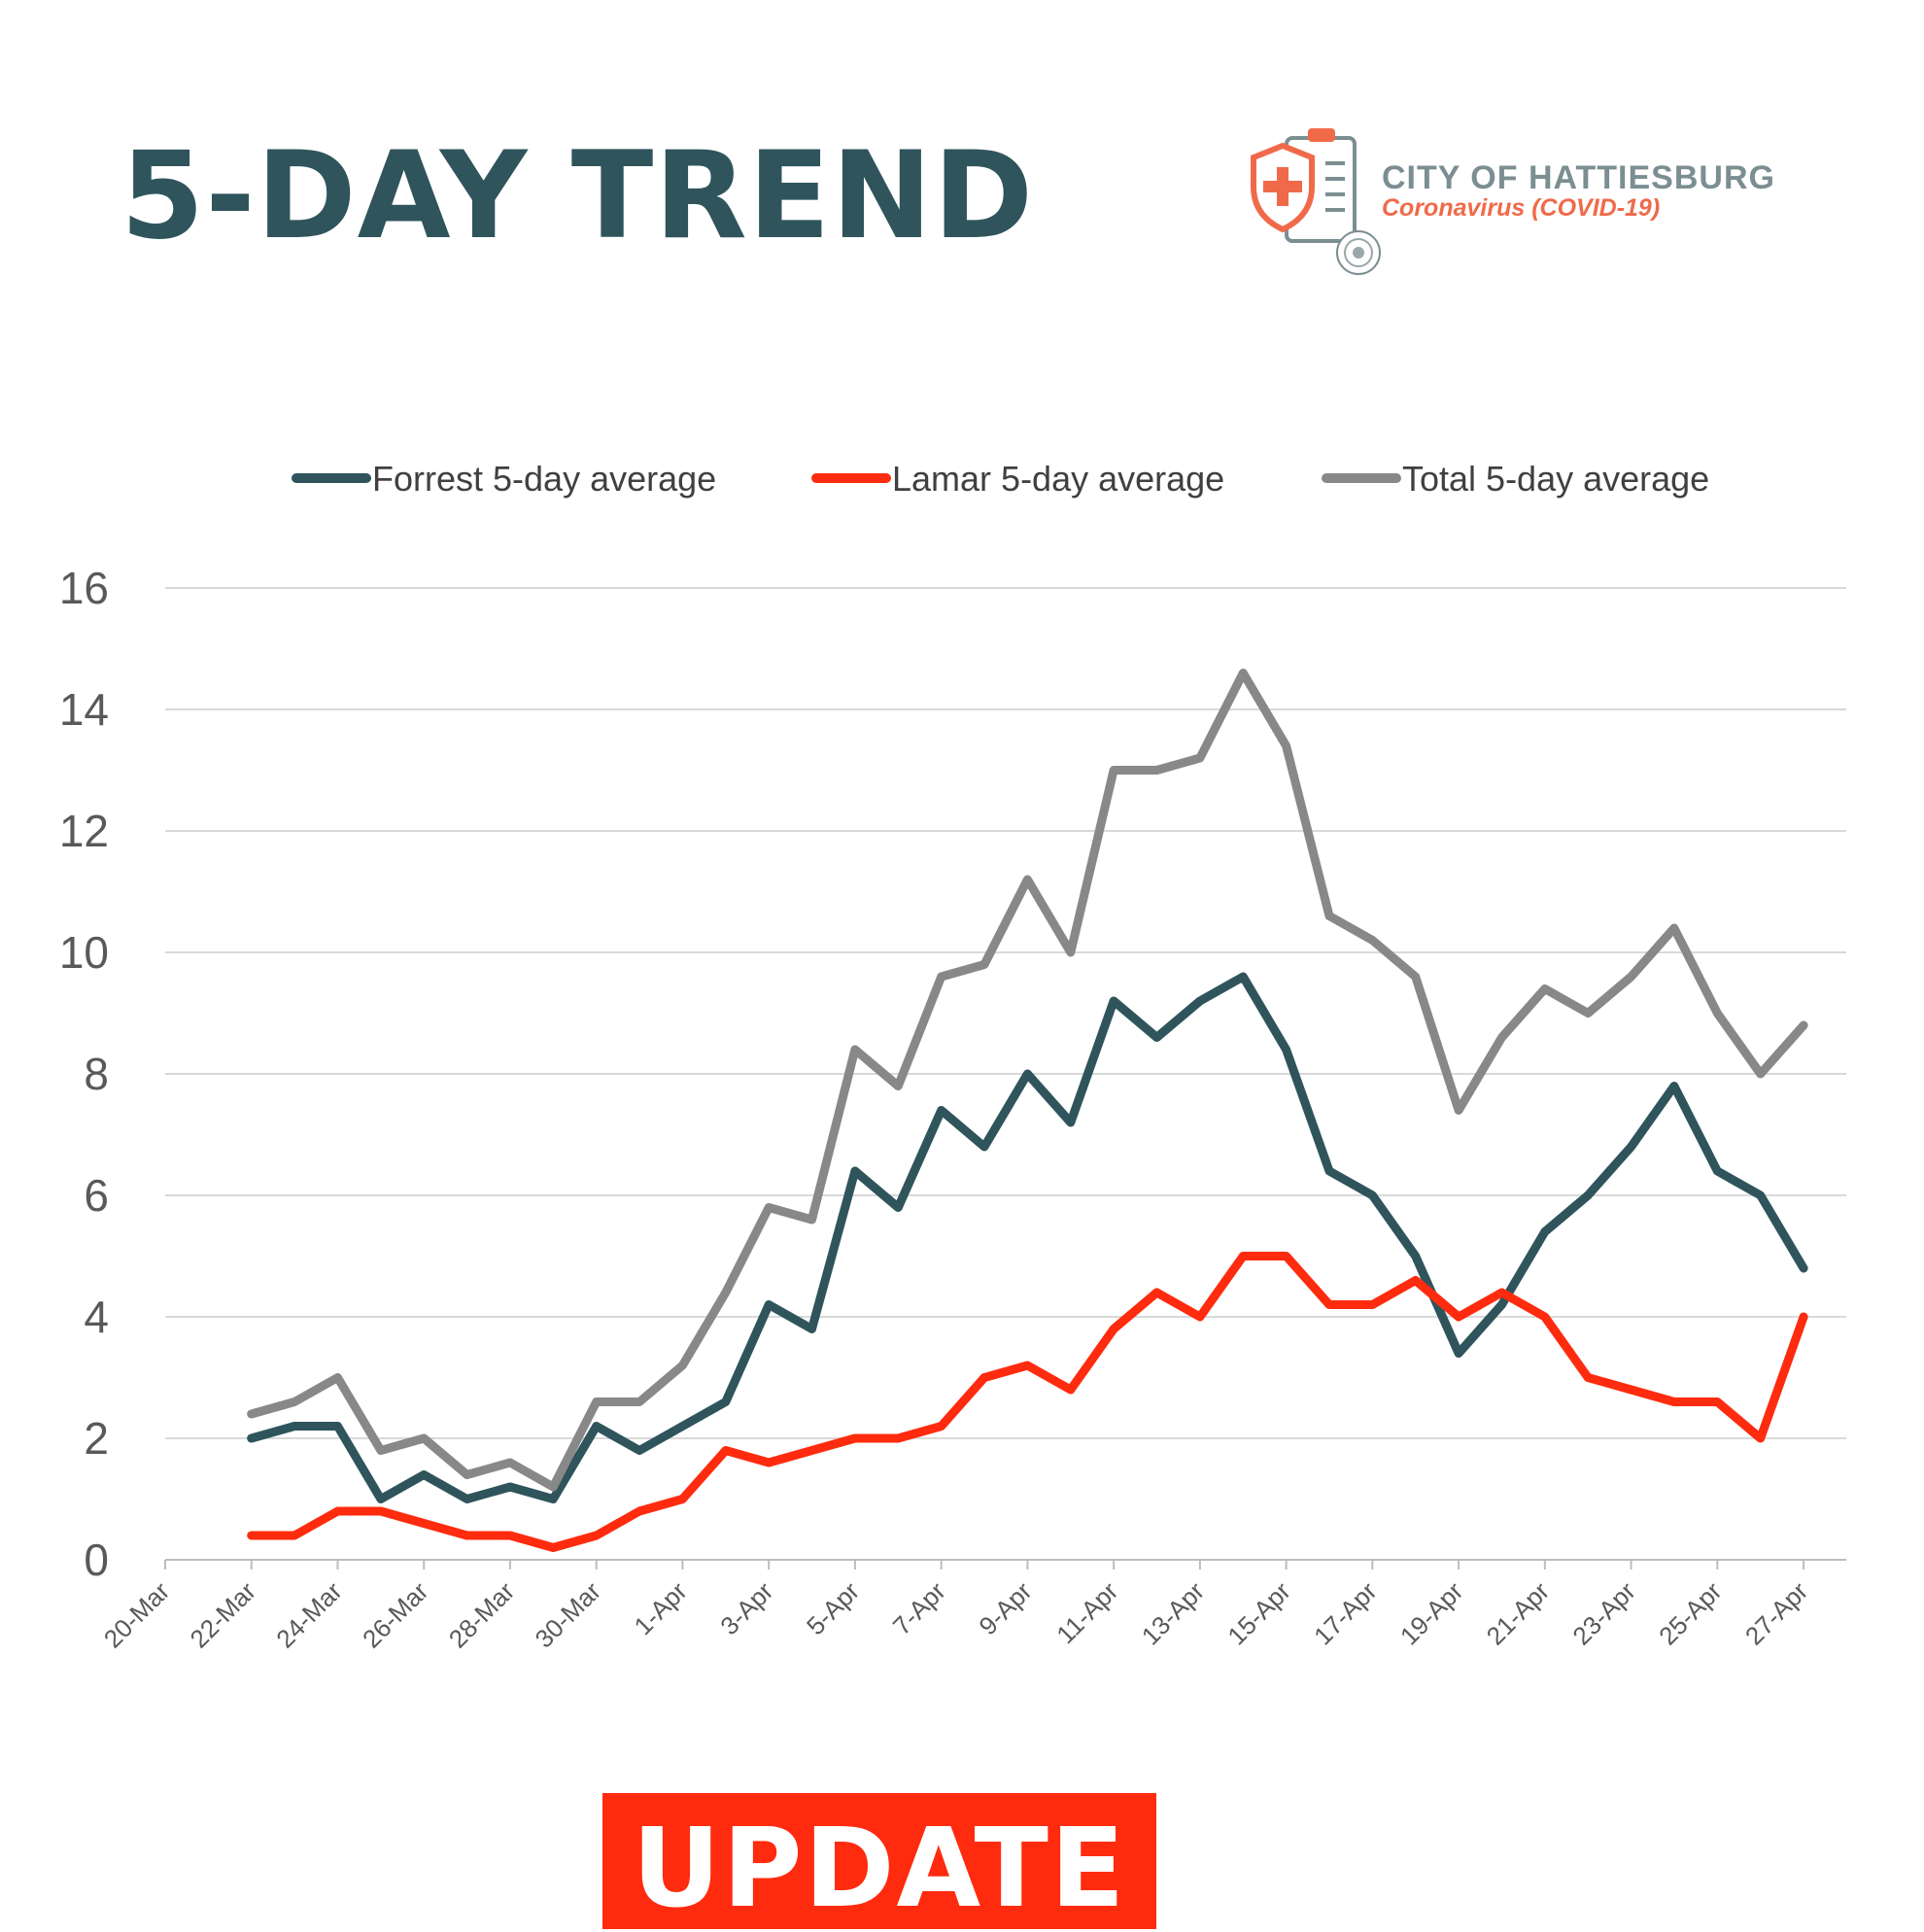 Image resolution: width=1924 pixels, height=1932 pixels. What do you see at coordinates (1555, 479) in the screenshot?
I see `legend-label: Total 5-day average` at bounding box center [1555, 479].